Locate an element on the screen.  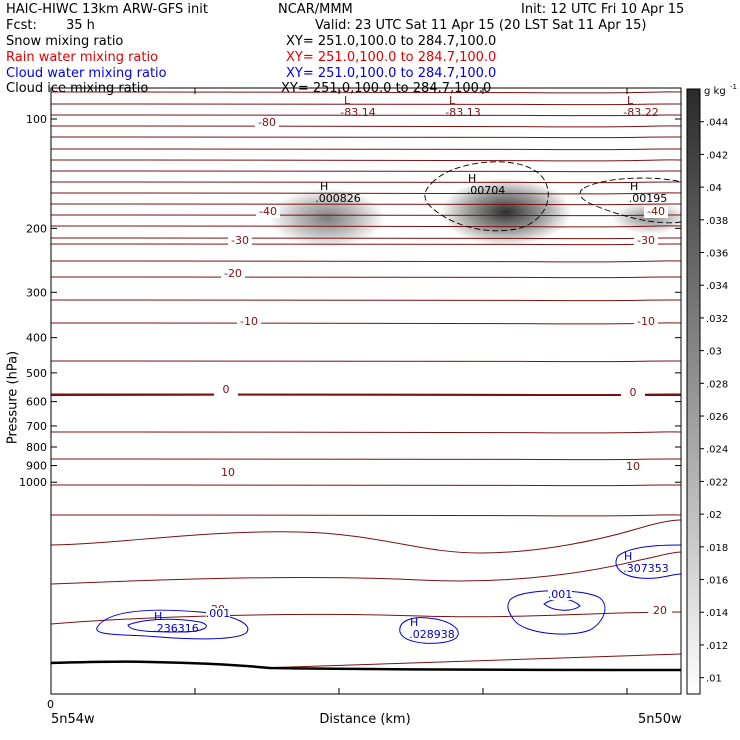
temperature-label: 20 is located at coordinates (660, 610).